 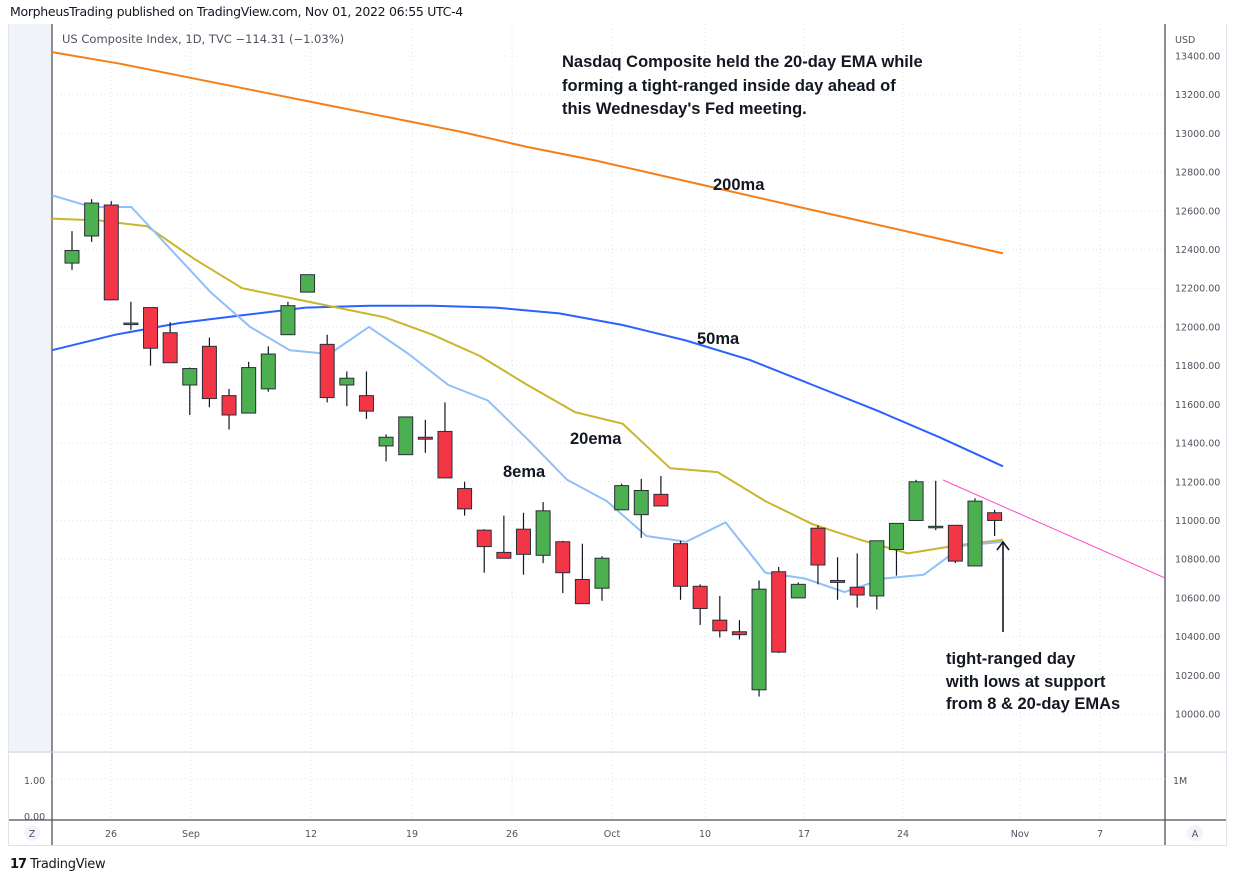 I want to click on svg-text: 12200.00, so click(x=1197, y=289).